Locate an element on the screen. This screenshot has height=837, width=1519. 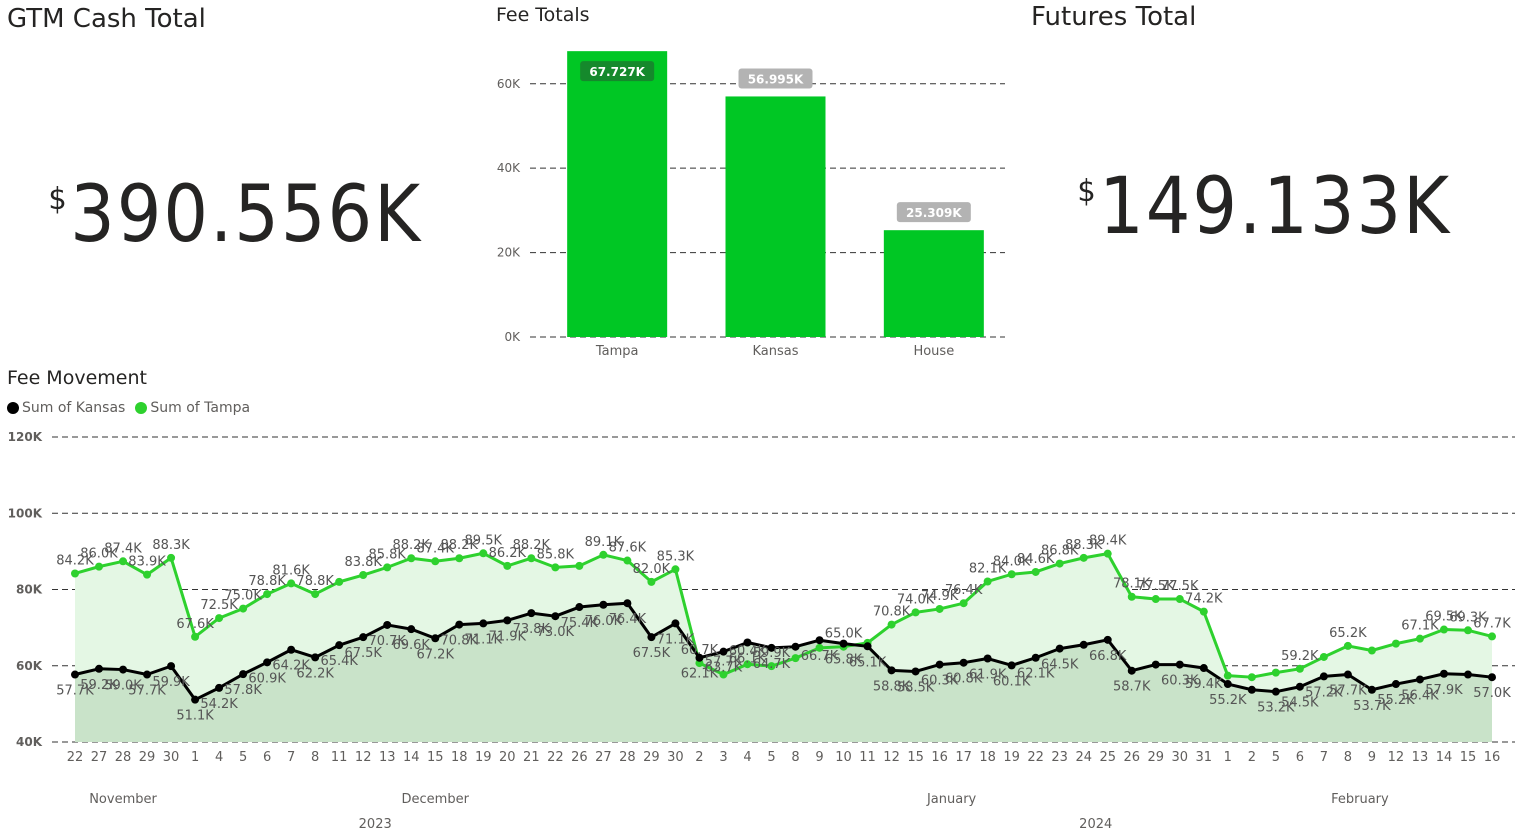
sum-of-kansas-data-label: 53.2K is located at coordinates (1276, 708).